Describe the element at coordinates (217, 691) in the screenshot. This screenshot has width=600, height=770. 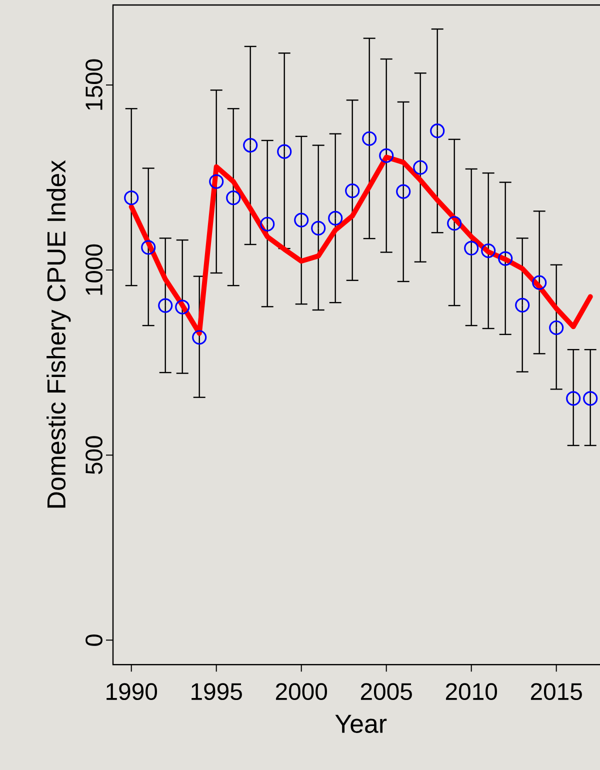
I see `x-tick-label: 1995` at that location.